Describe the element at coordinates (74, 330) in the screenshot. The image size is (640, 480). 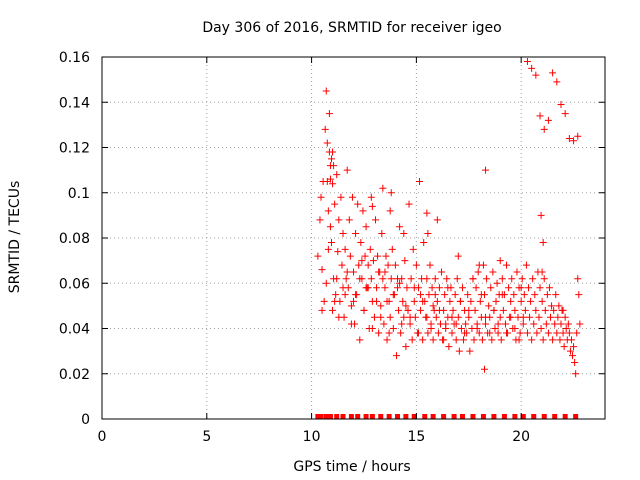
I see `y-tick-label: 0.04` at that location.